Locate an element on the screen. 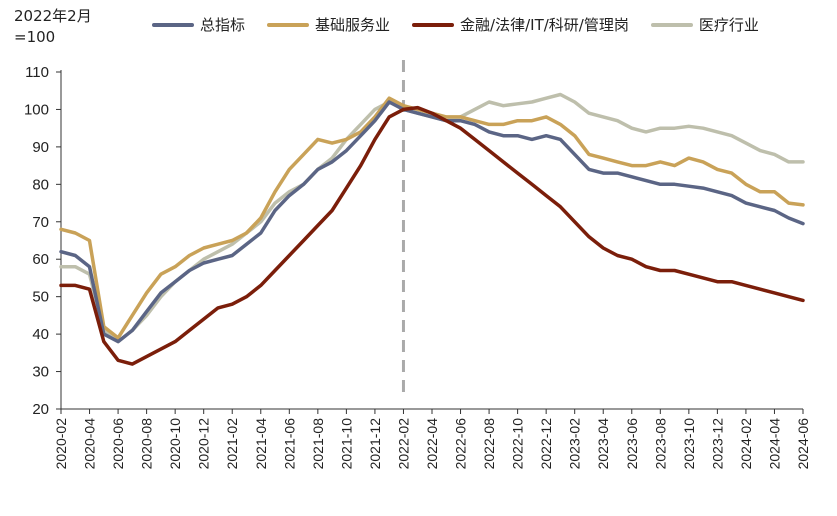 This screenshot has height=516, width=837. x-tick-label: 2023-06 is located at coordinates (632, 444).